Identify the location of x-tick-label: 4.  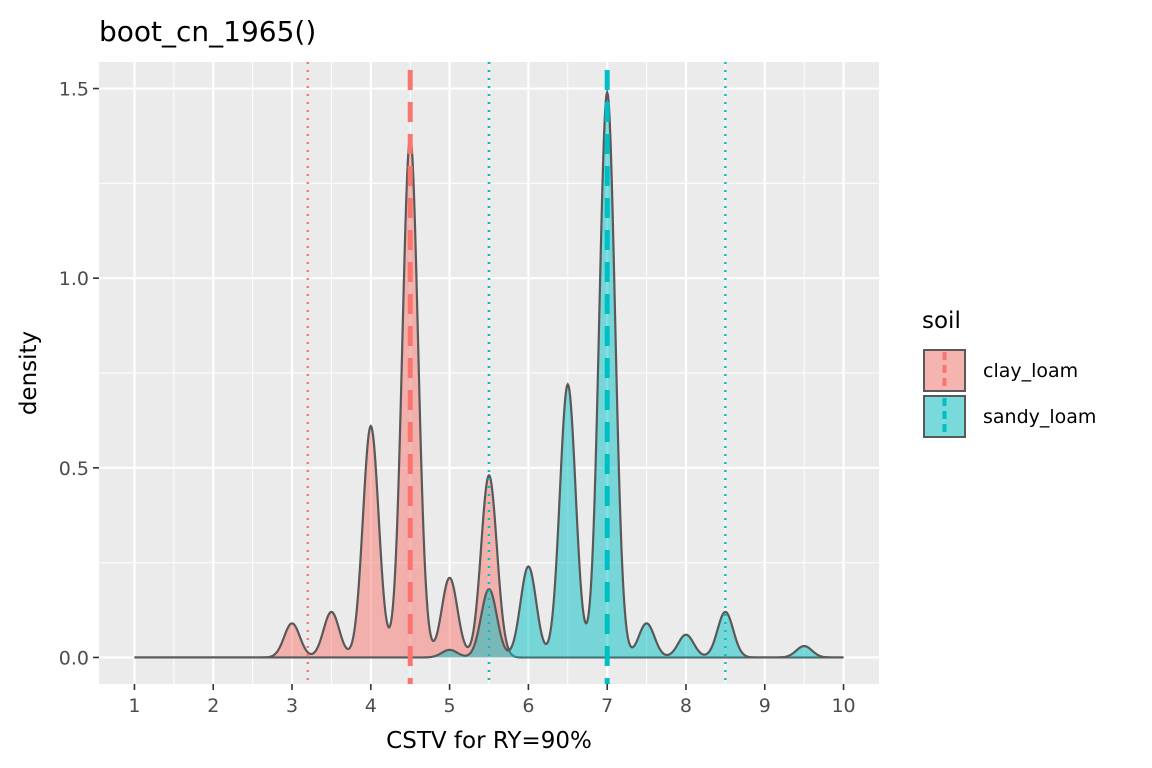
(371, 706).